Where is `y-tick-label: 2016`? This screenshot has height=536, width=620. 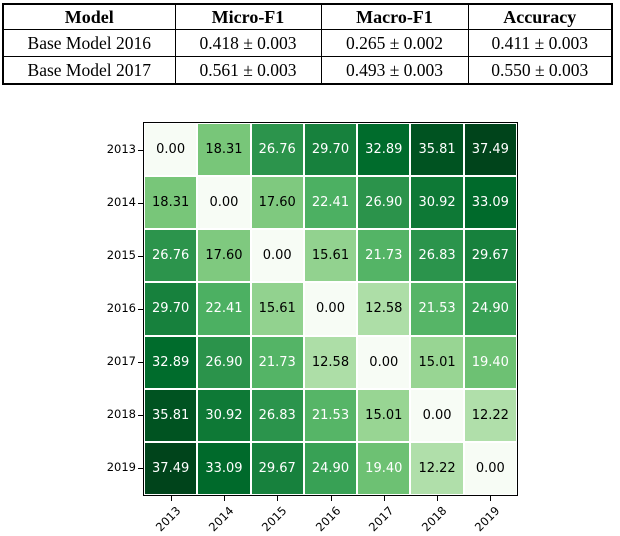 y-tick-label: 2016 is located at coordinates (121, 308).